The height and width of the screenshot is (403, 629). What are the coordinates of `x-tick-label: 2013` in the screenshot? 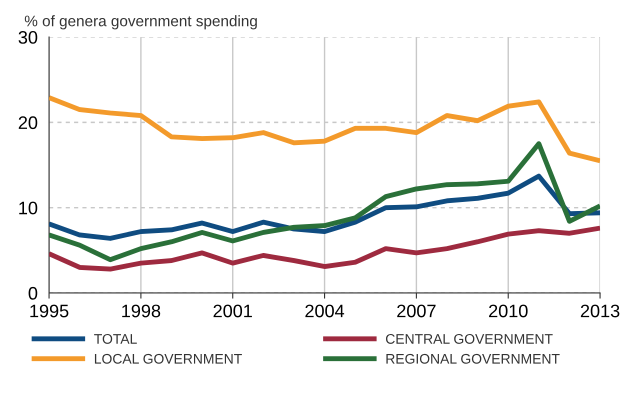 It's located at (600, 311).